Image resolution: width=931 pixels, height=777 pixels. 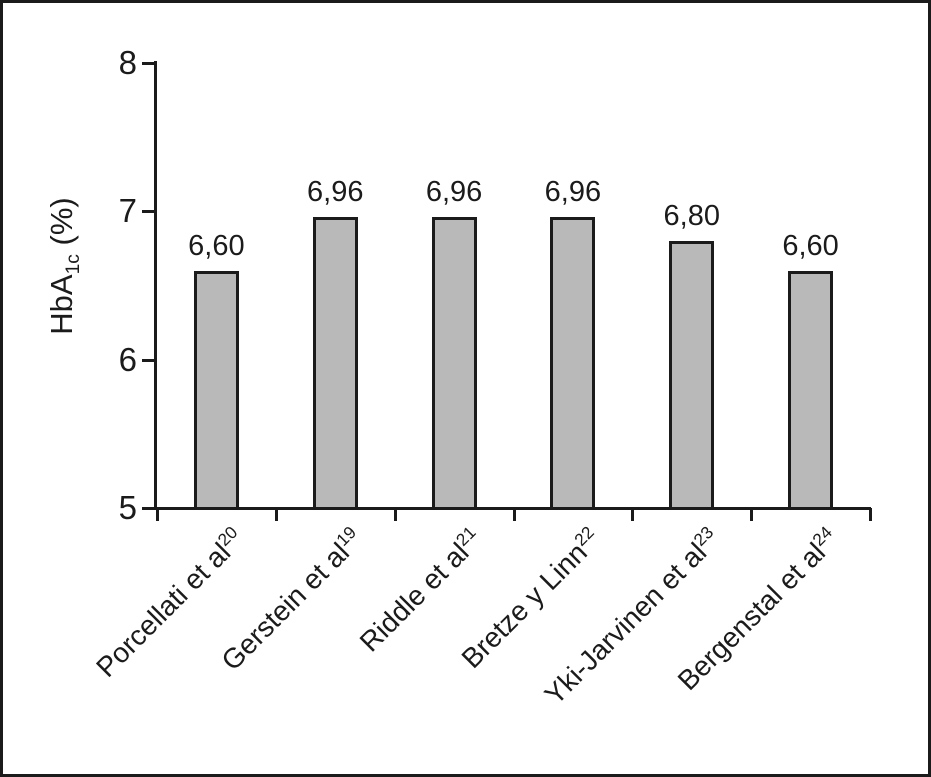 I want to click on y-axis-line, so click(x=155, y=285).